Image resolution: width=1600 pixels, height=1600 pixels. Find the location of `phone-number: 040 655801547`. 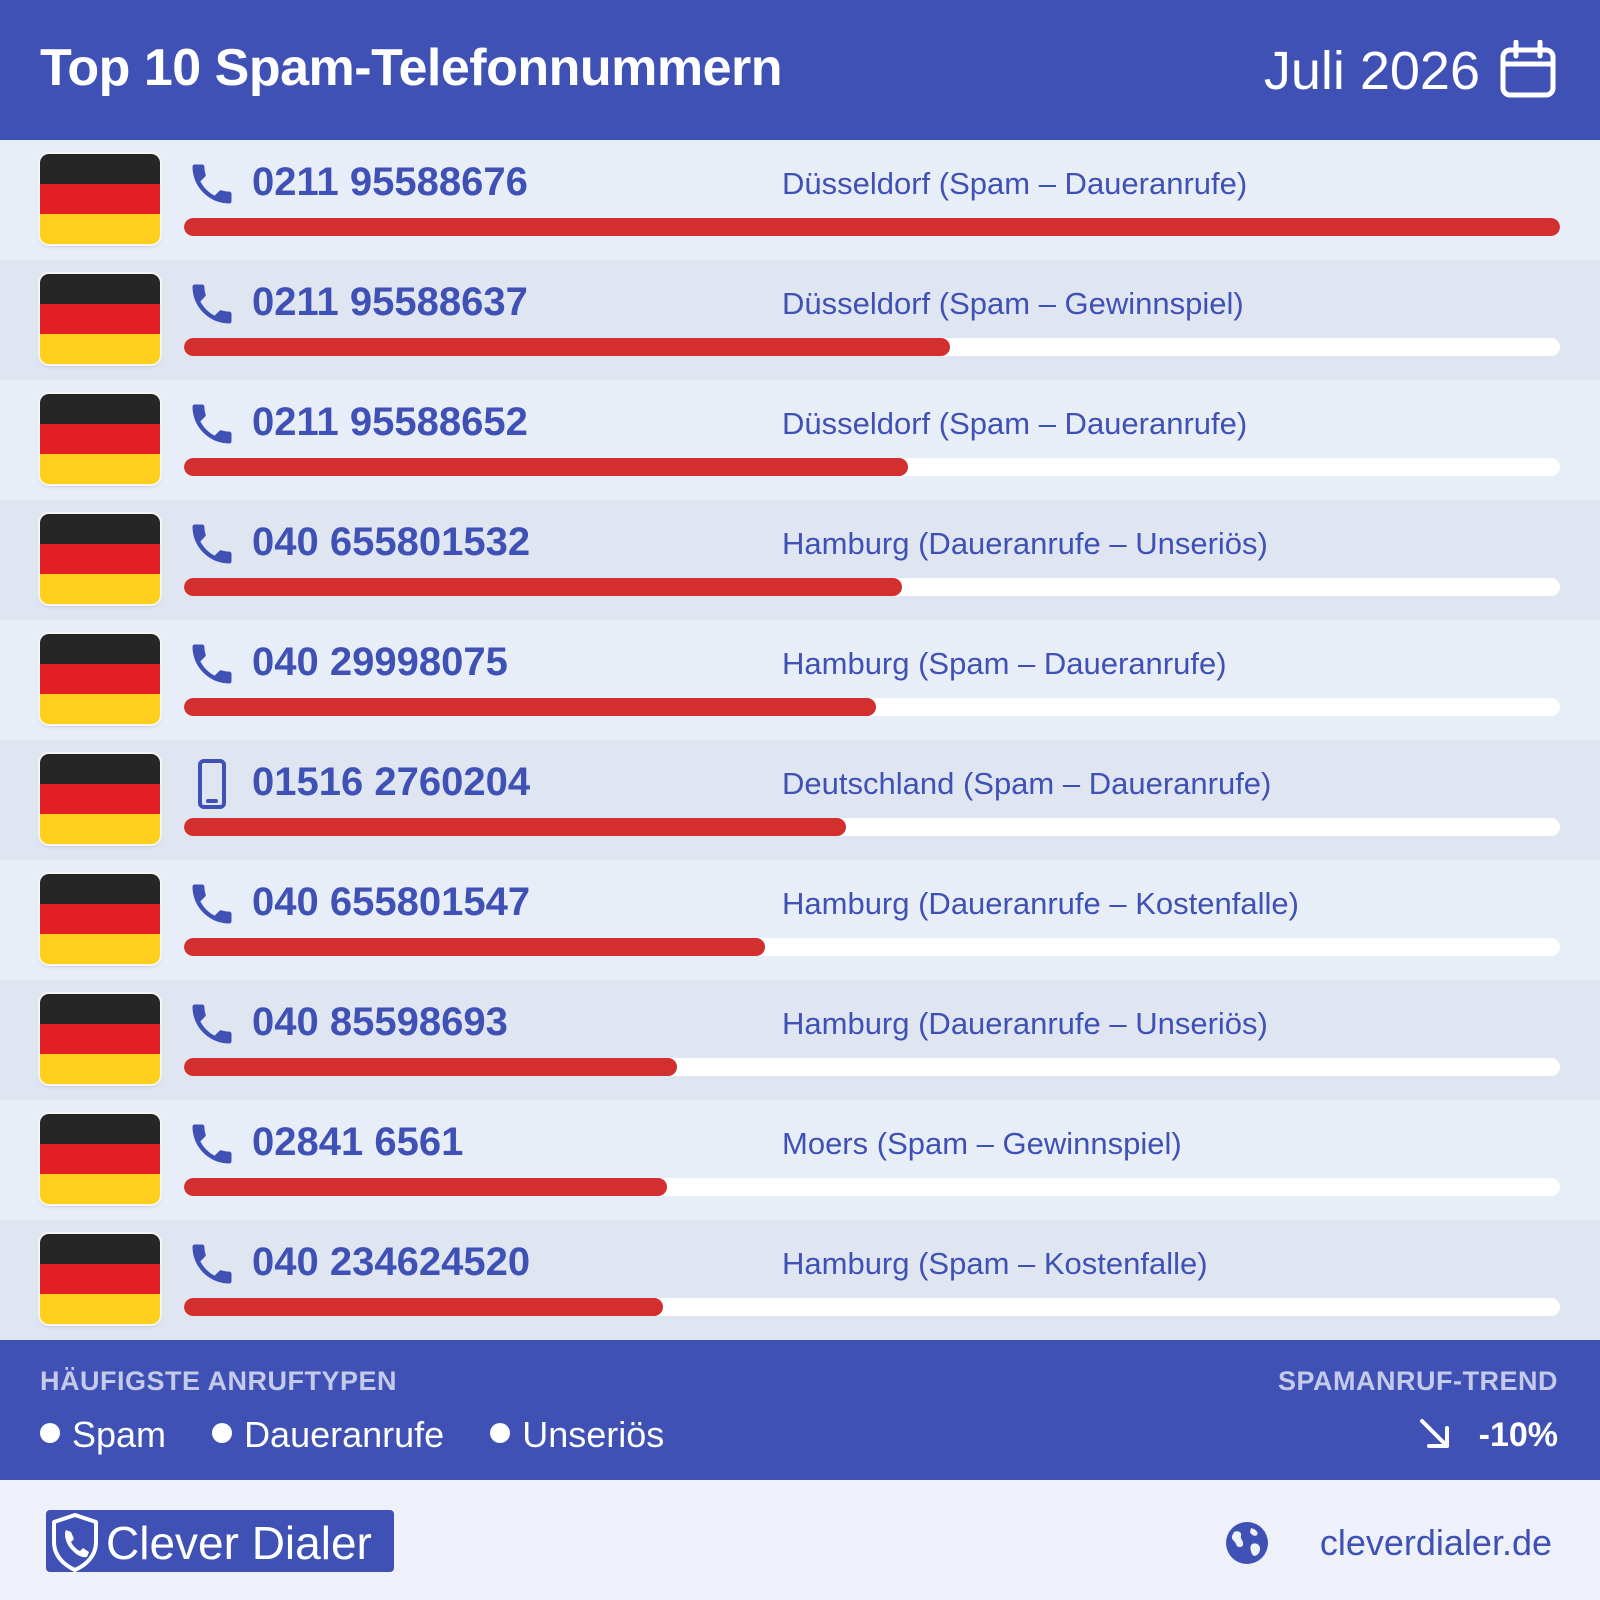

phone-number: 040 655801547 is located at coordinates (391, 902).